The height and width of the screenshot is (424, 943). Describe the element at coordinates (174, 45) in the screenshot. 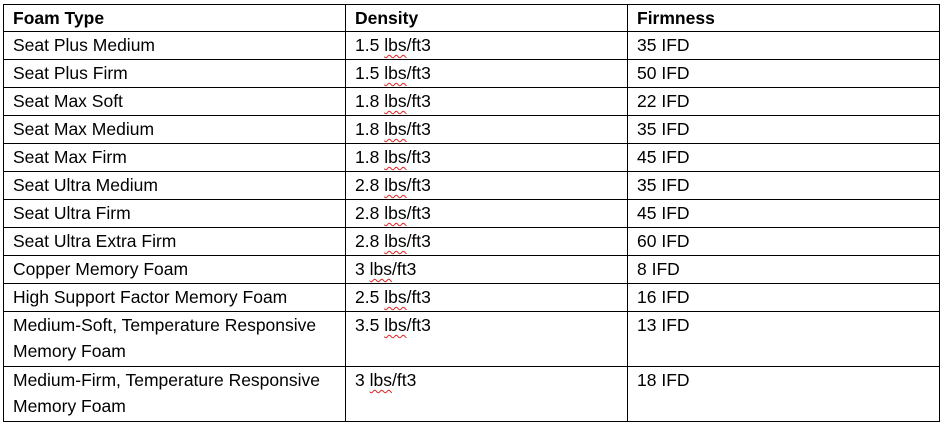

I see `foam-type-cell: Seat Plus Medium` at that location.